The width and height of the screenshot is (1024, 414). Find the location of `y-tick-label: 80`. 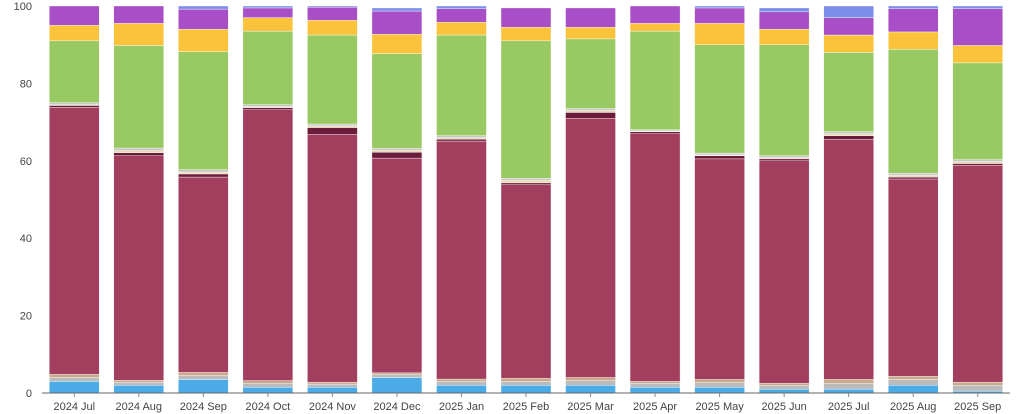

y-tick-label: 80 is located at coordinates (26, 84).